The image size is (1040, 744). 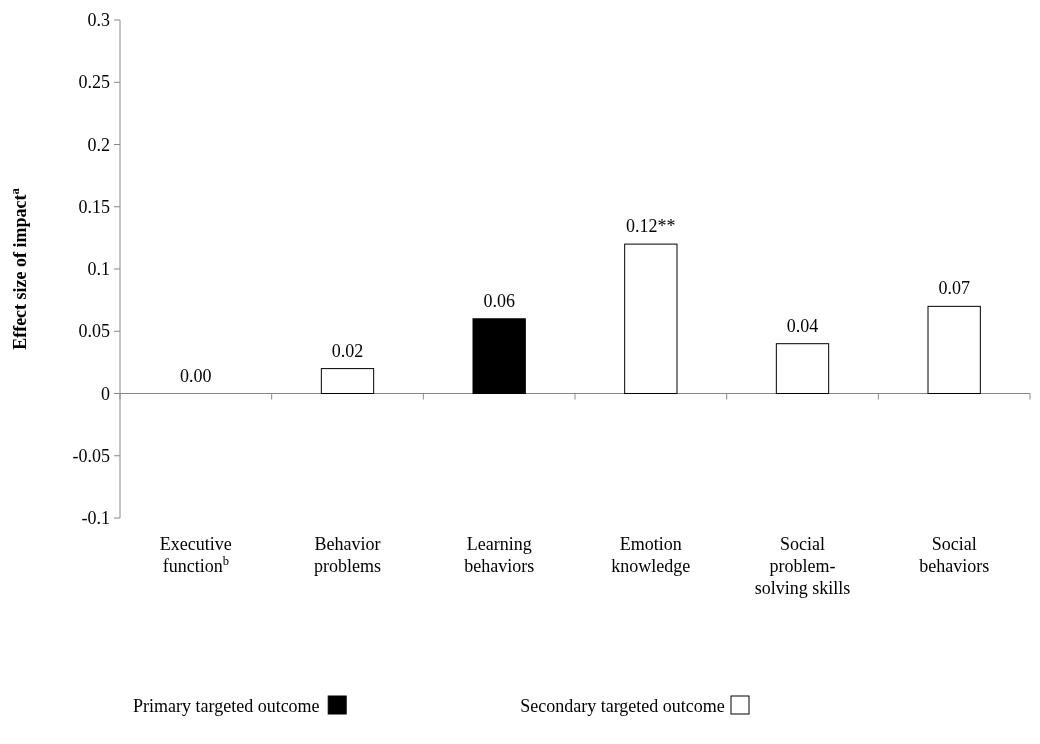 What do you see at coordinates (195, 555) in the screenshot?
I see `x-tick-label: Executive function$^{b}$` at bounding box center [195, 555].